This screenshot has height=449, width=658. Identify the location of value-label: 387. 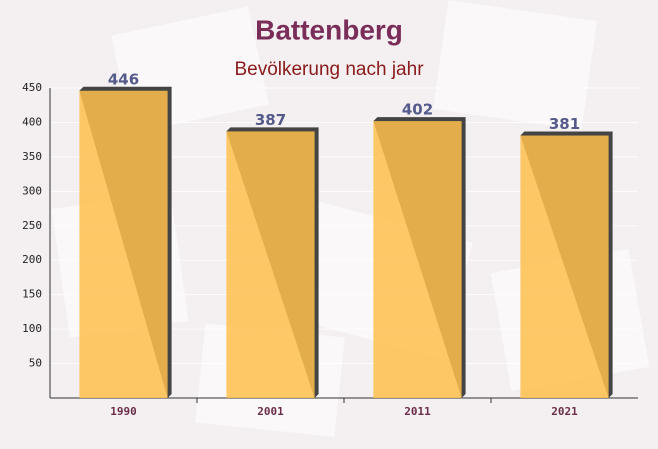
(270, 120).